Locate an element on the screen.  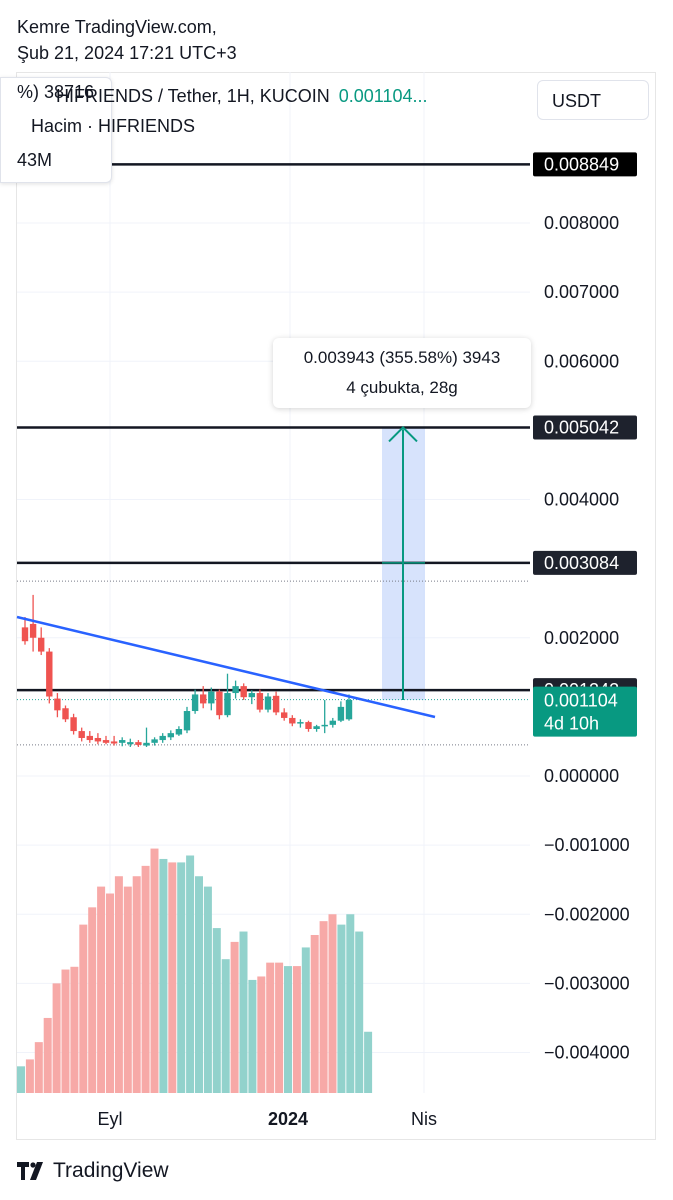
y-tick-label: 0.000000 is located at coordinates (581, 776).